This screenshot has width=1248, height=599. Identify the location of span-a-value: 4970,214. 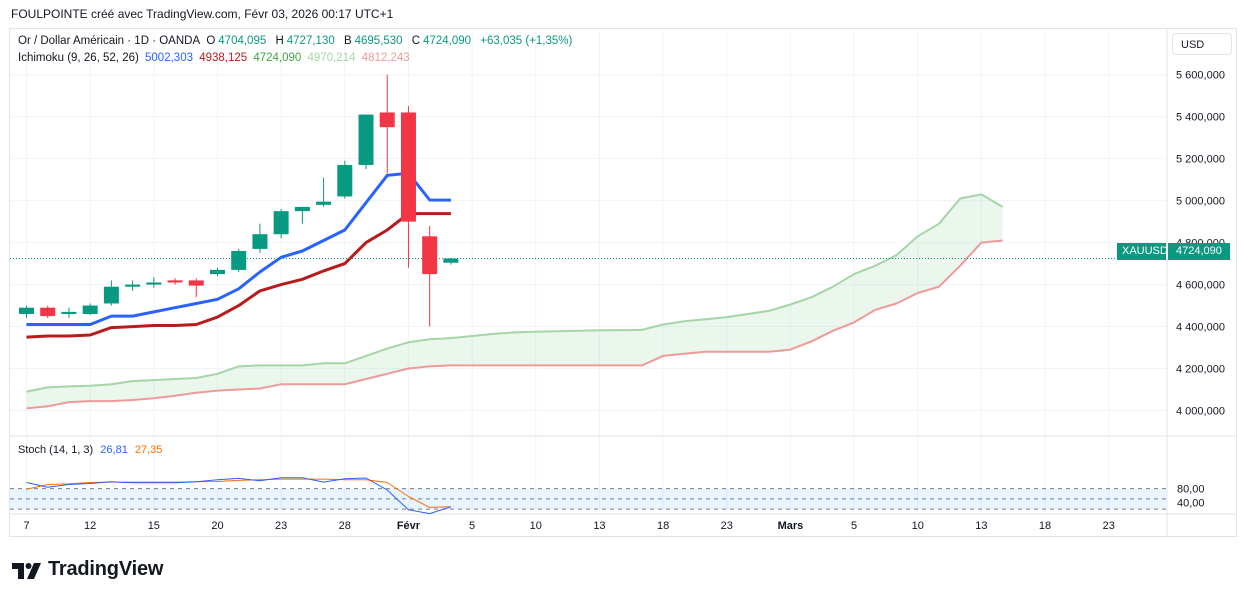
(331, 58).